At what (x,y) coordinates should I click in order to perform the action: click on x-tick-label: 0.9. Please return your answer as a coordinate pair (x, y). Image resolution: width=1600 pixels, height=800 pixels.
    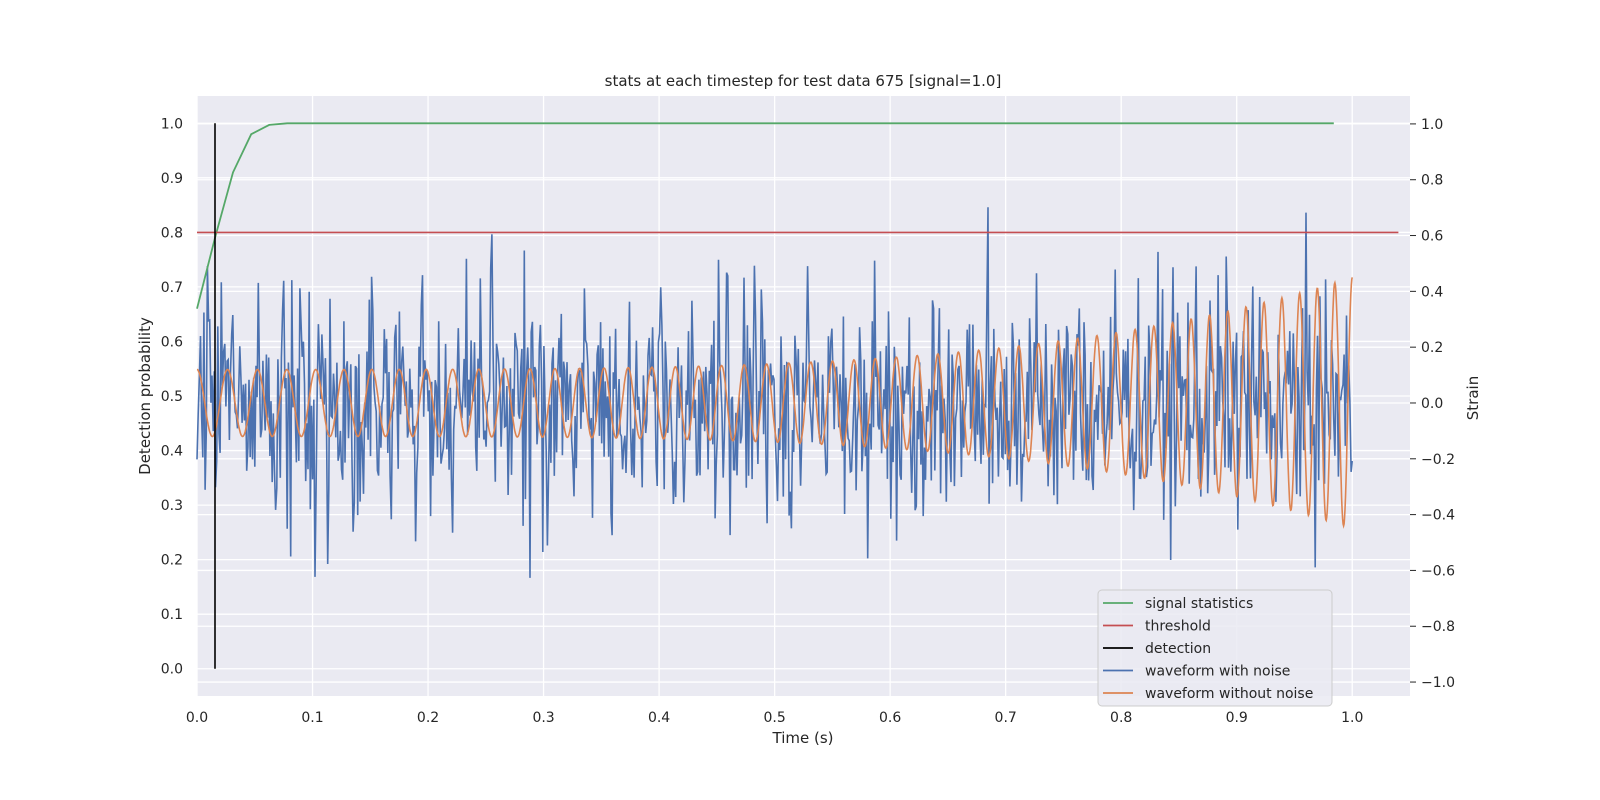
    Looking at the image, I should click on (1237, 718).